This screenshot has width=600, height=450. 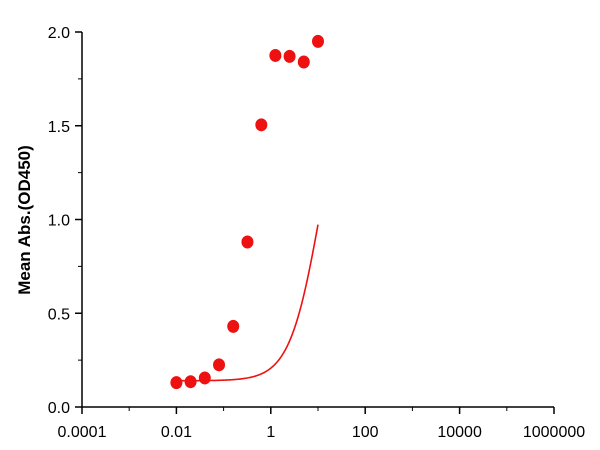 I want to click on y-tick-label: 0.0, so click(x=59, y=408).